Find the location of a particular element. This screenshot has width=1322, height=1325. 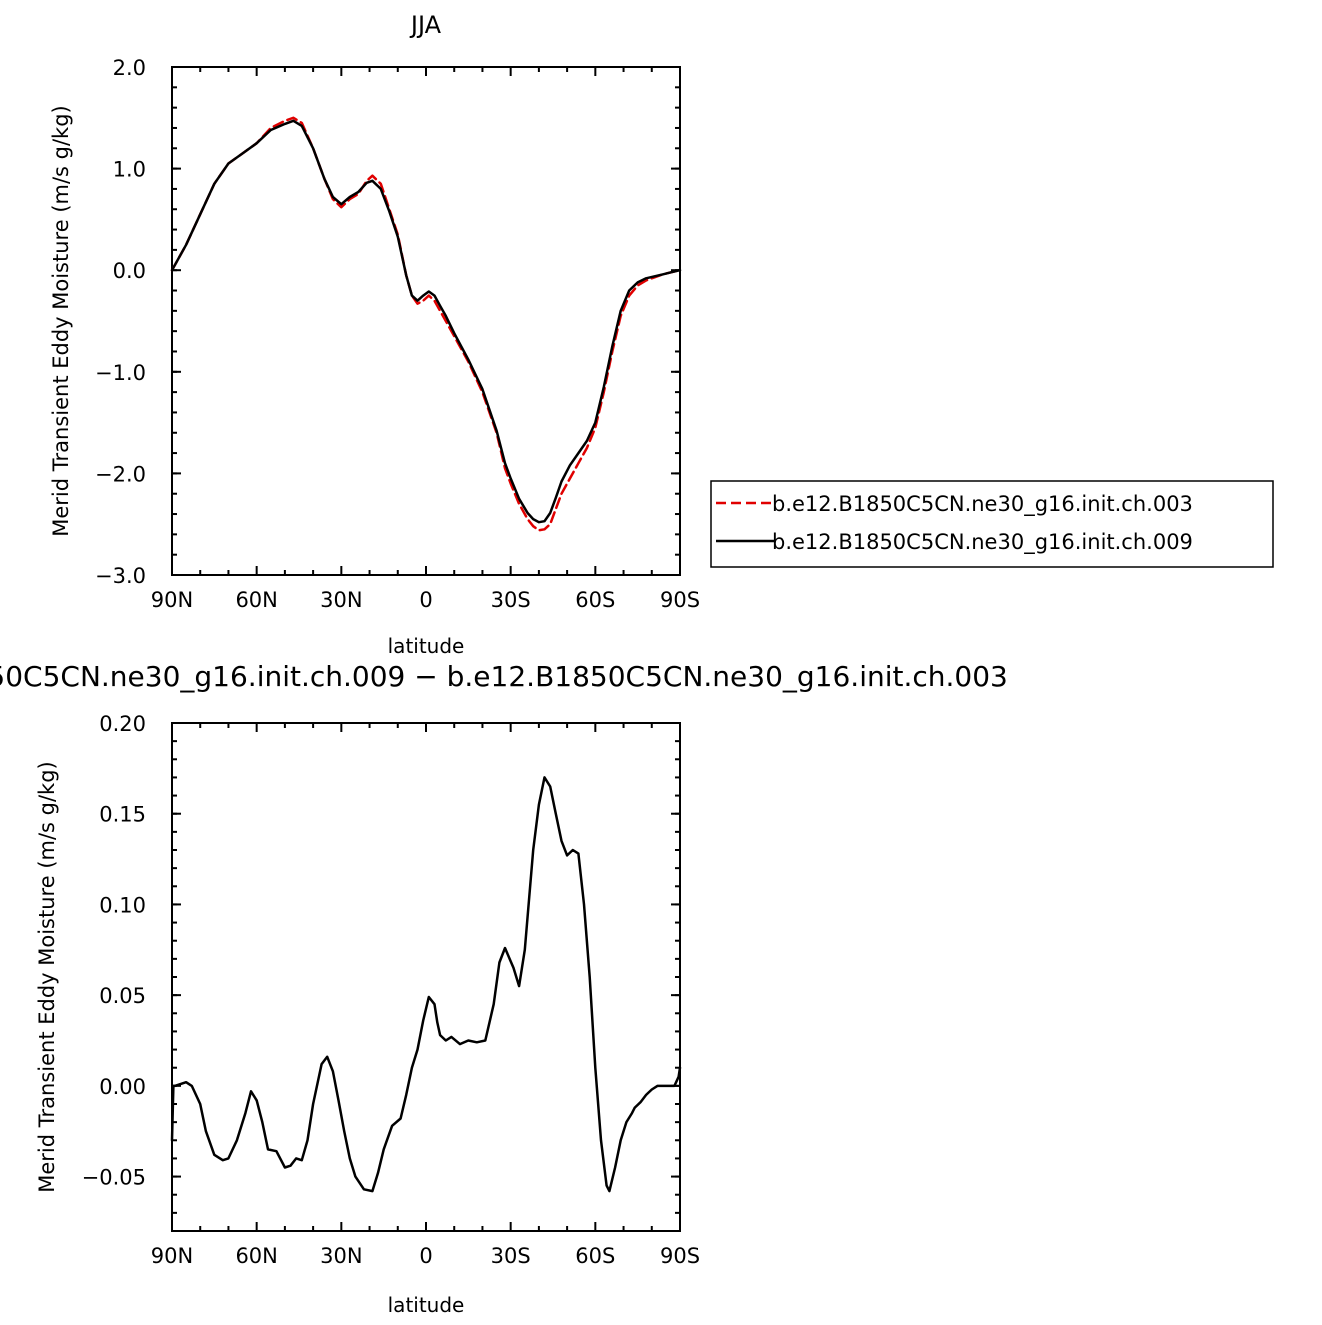

top-xtick-label: 60S is located at coordinates (595, 600).